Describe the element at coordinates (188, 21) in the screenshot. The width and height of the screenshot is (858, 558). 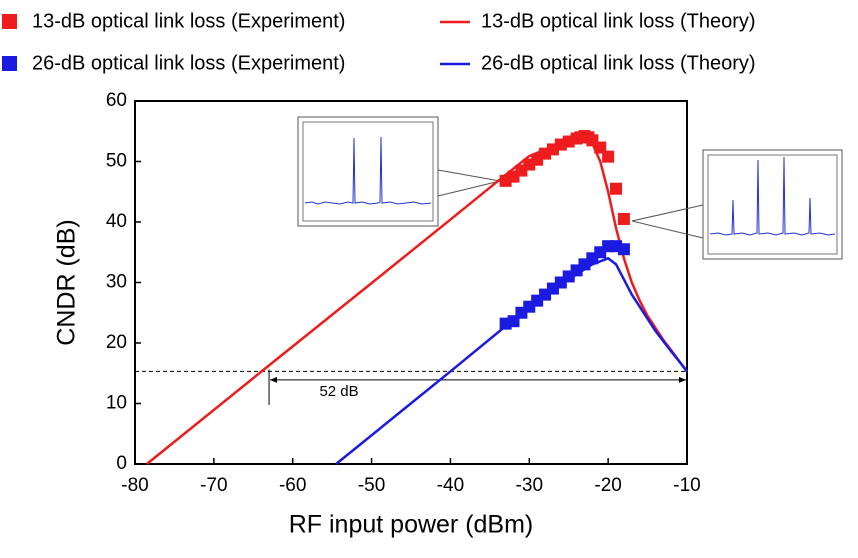
I see `legend-label: 13-dB optical link loss (Experiment)` at that location.